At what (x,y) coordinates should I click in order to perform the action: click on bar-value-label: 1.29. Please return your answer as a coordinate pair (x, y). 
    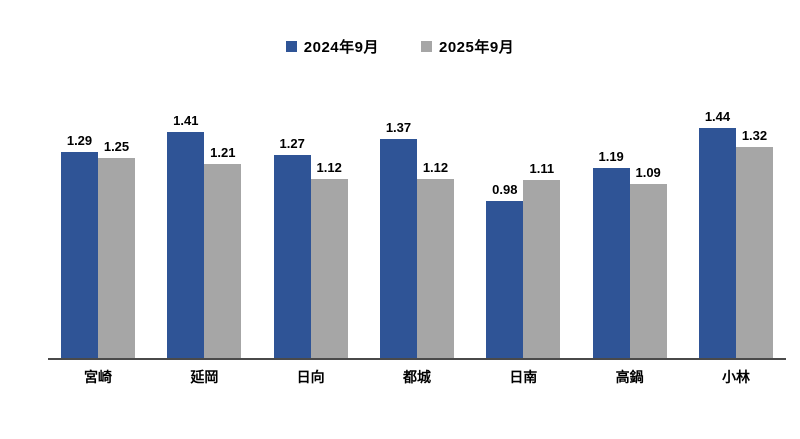
    Looking at the image, I should click on (79, 140).